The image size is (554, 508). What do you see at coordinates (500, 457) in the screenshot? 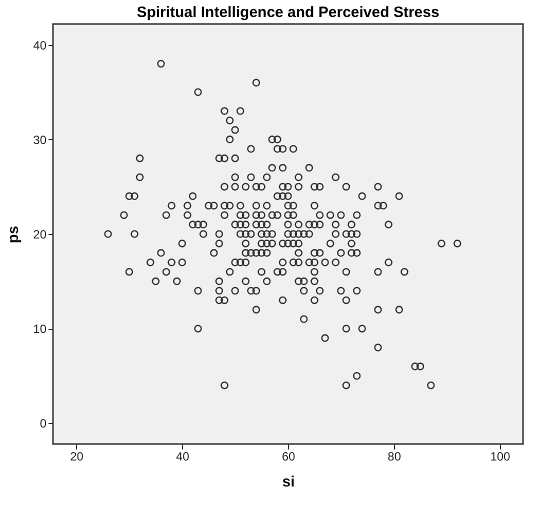
I see `x-tick-label: 100` at bounding box center [500, 457].